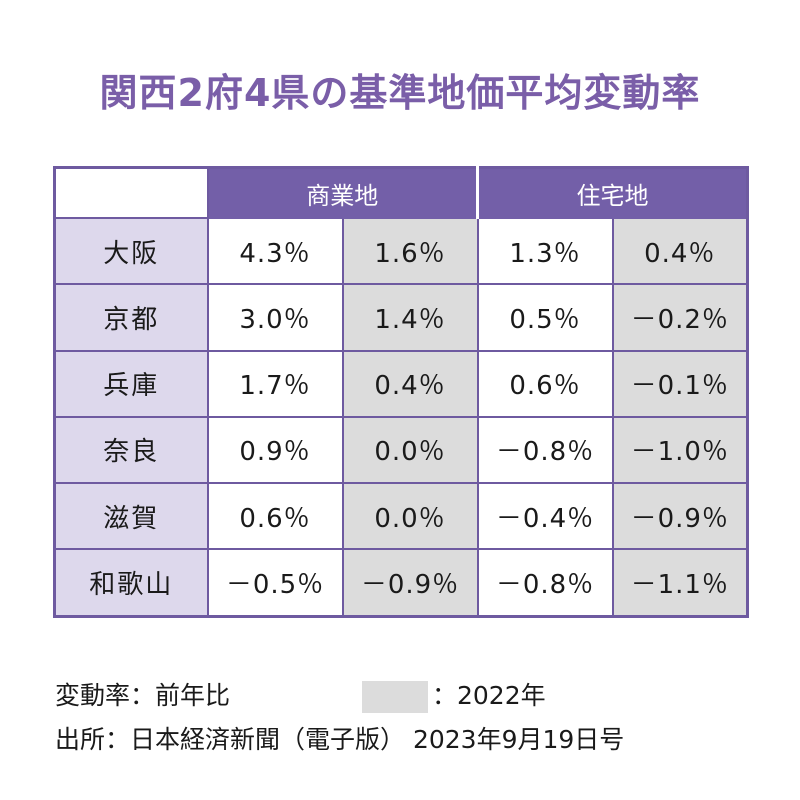 Image resolution: width=800 pixels, height=800 pixels. Describe the element at coordinates (342, 192) in the screenshot. I see `header-commercial: 商業地` at that location.